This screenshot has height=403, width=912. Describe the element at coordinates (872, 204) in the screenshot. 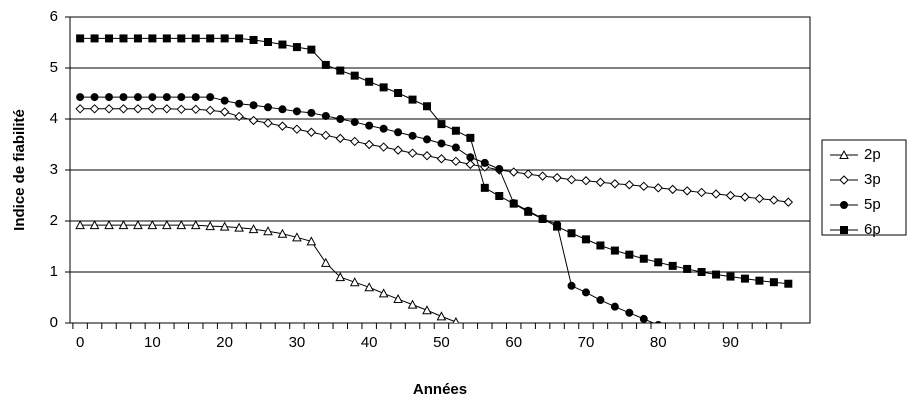

I see `legend-label: 5p` at that location.